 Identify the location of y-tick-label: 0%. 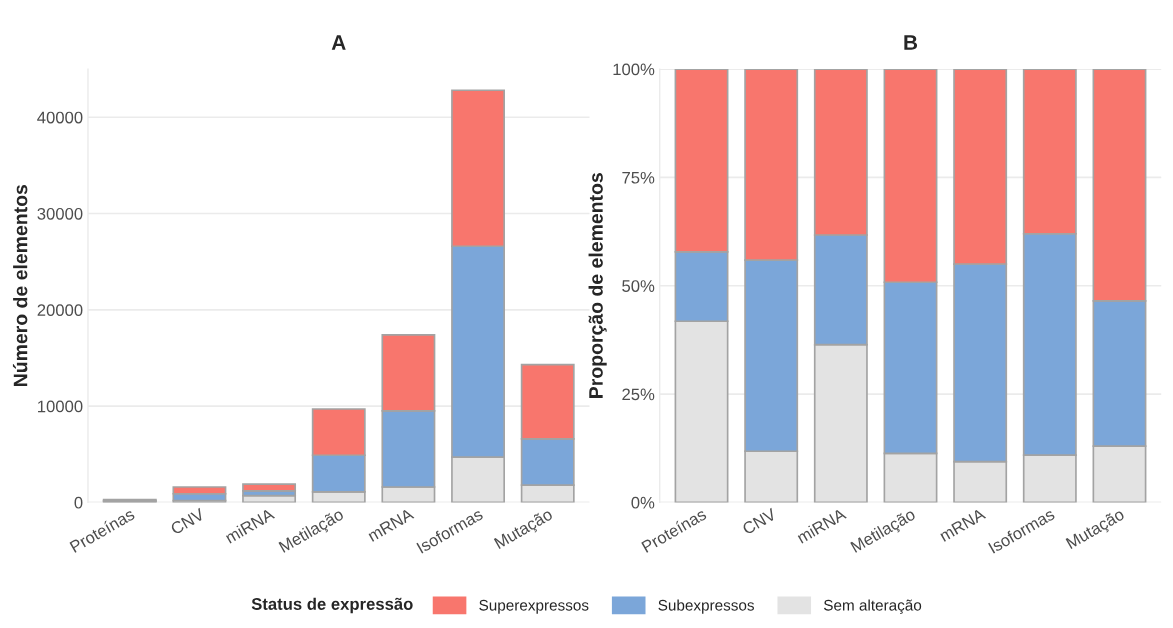
(643, 502).